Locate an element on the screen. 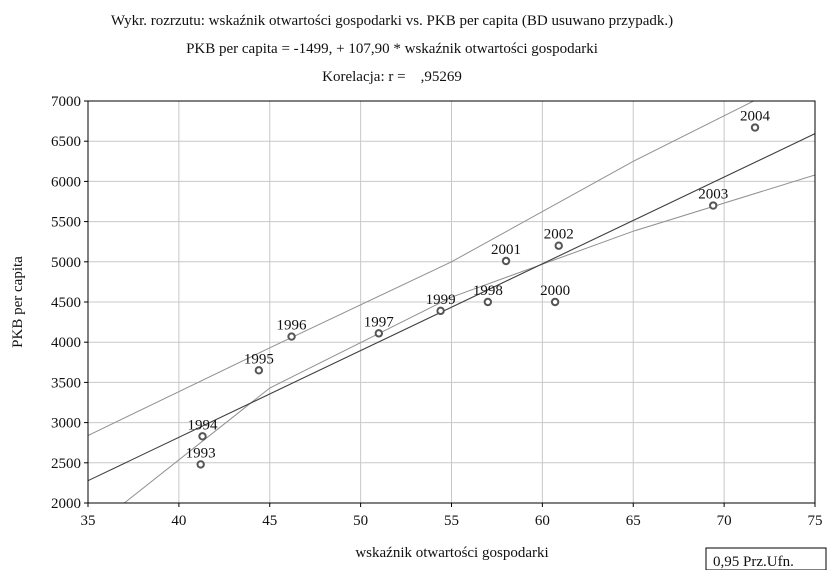 The image size is (830, 570). x-axis-title: wskaźnik otwartości gospodarki is located at coordinates (451, 553).